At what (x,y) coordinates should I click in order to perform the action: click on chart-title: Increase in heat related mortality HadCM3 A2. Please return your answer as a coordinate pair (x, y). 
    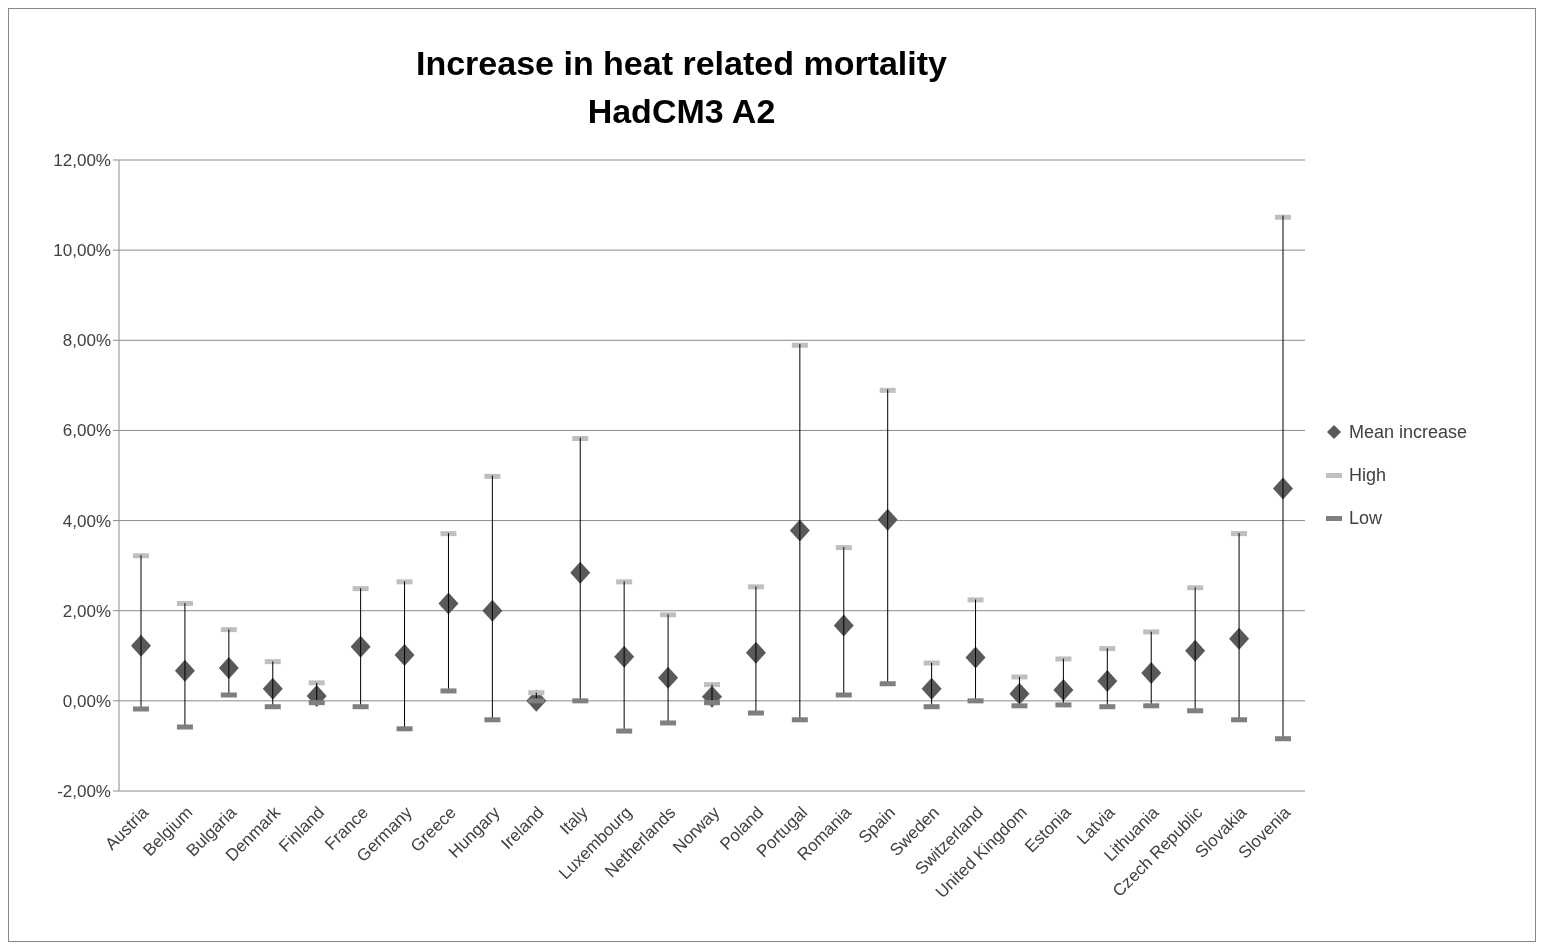
    Looking at the image, I should click on (681, 87).